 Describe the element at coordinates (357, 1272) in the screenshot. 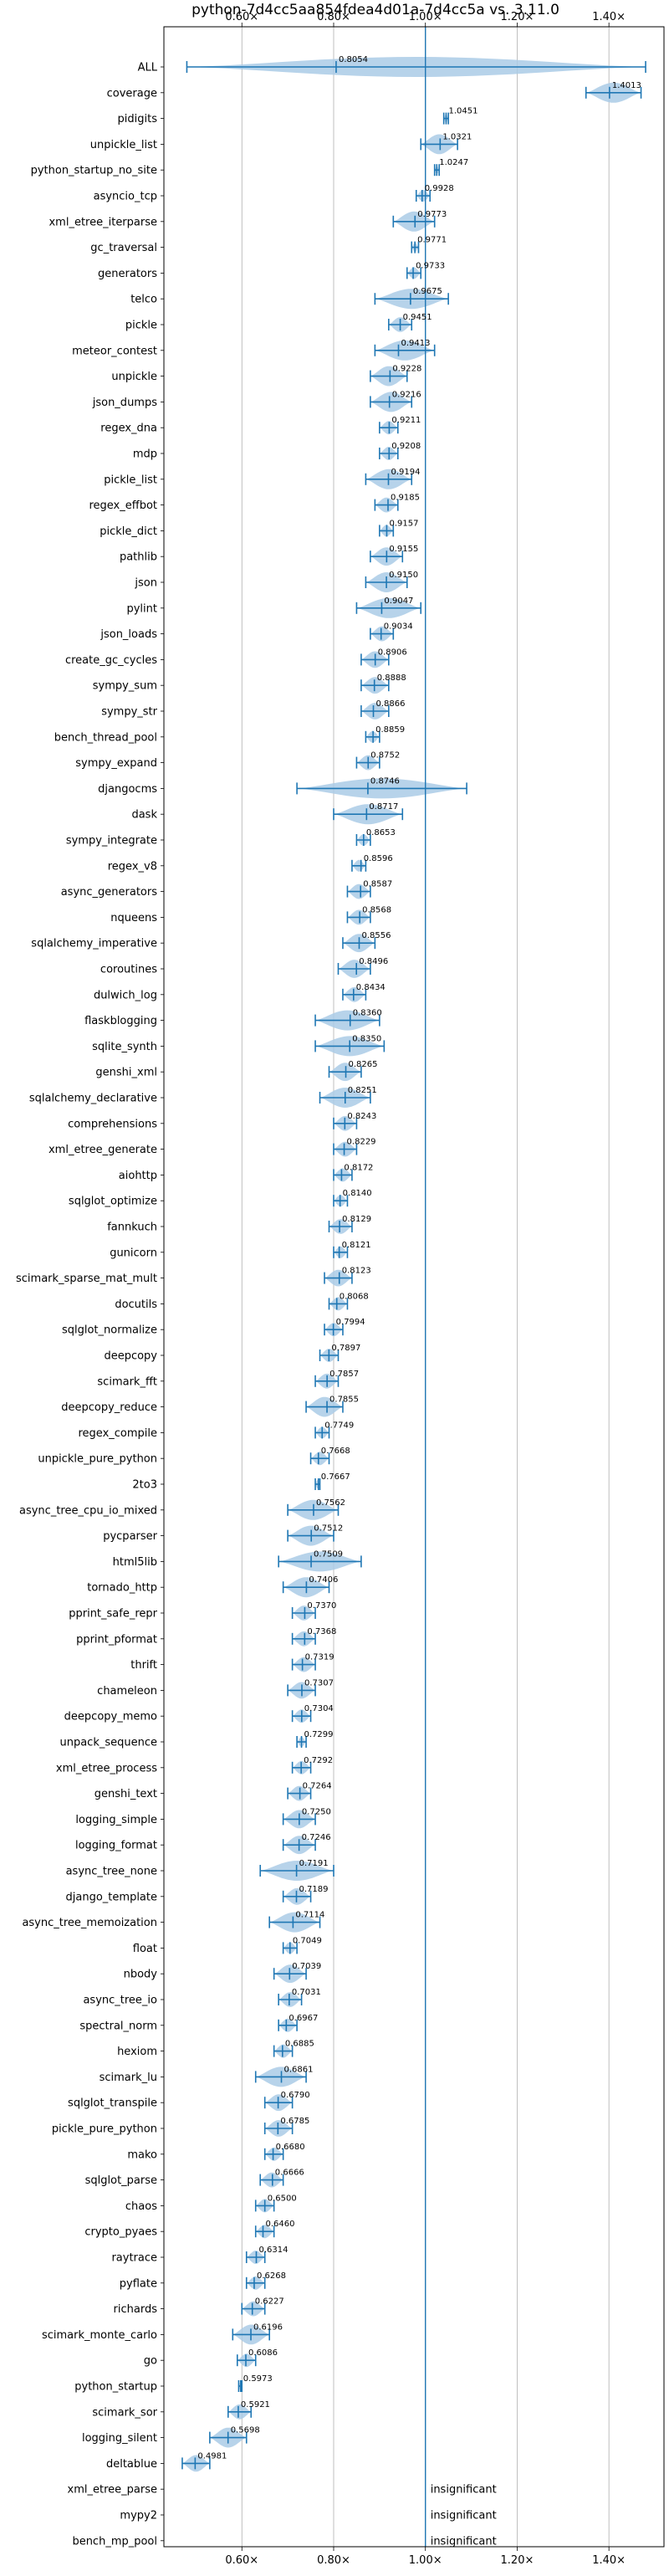

I see `value-label: 0.8123` at that location.